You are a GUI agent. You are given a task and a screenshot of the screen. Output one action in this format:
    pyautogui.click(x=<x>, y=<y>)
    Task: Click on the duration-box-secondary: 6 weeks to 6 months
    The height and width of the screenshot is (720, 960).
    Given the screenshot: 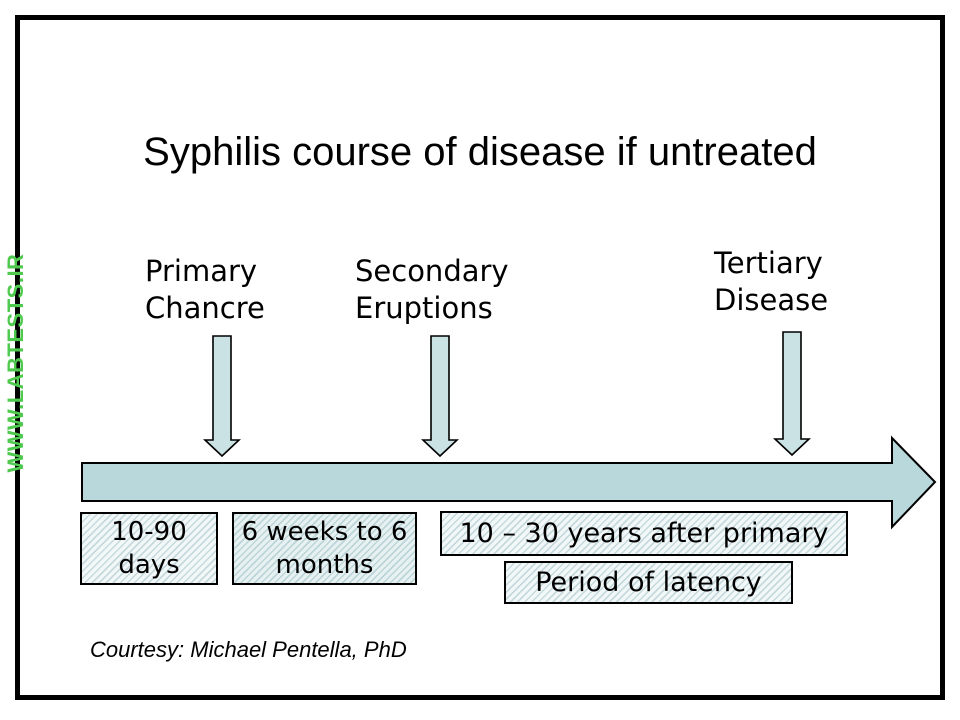 What is the action you would take?
    pyautogui.click(x=324, y=548)
    